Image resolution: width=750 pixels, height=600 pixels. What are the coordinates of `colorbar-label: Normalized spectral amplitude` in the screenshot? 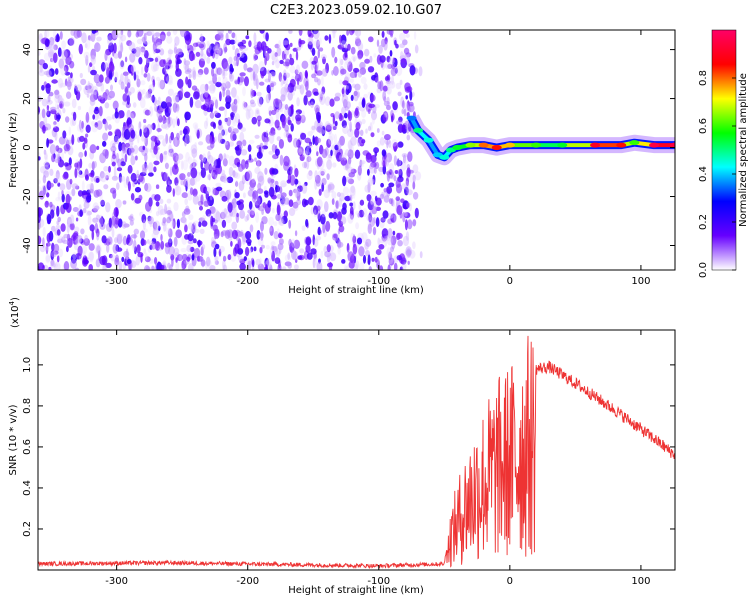 It's located at (743, 150).